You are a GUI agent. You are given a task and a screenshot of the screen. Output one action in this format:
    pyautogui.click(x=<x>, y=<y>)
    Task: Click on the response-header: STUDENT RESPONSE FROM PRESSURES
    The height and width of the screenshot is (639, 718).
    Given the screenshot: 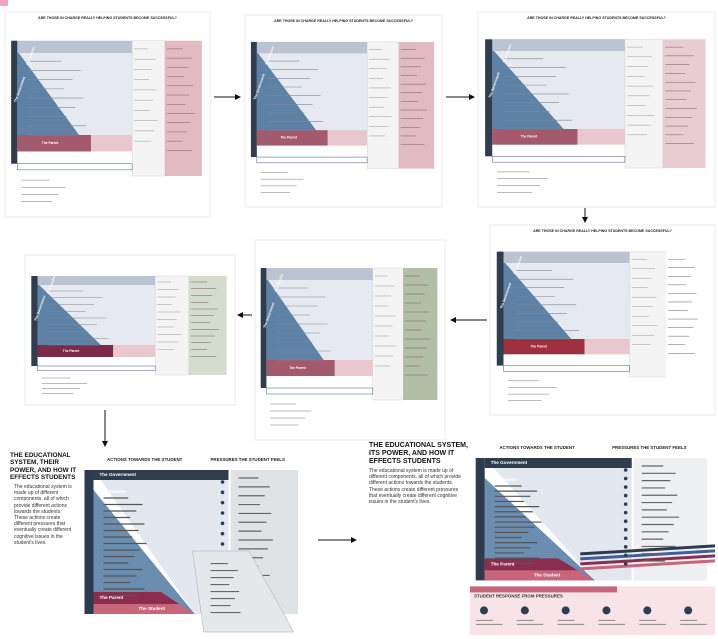 What is the action you would take?
    pyautogui.click(x=518, y=596)
    